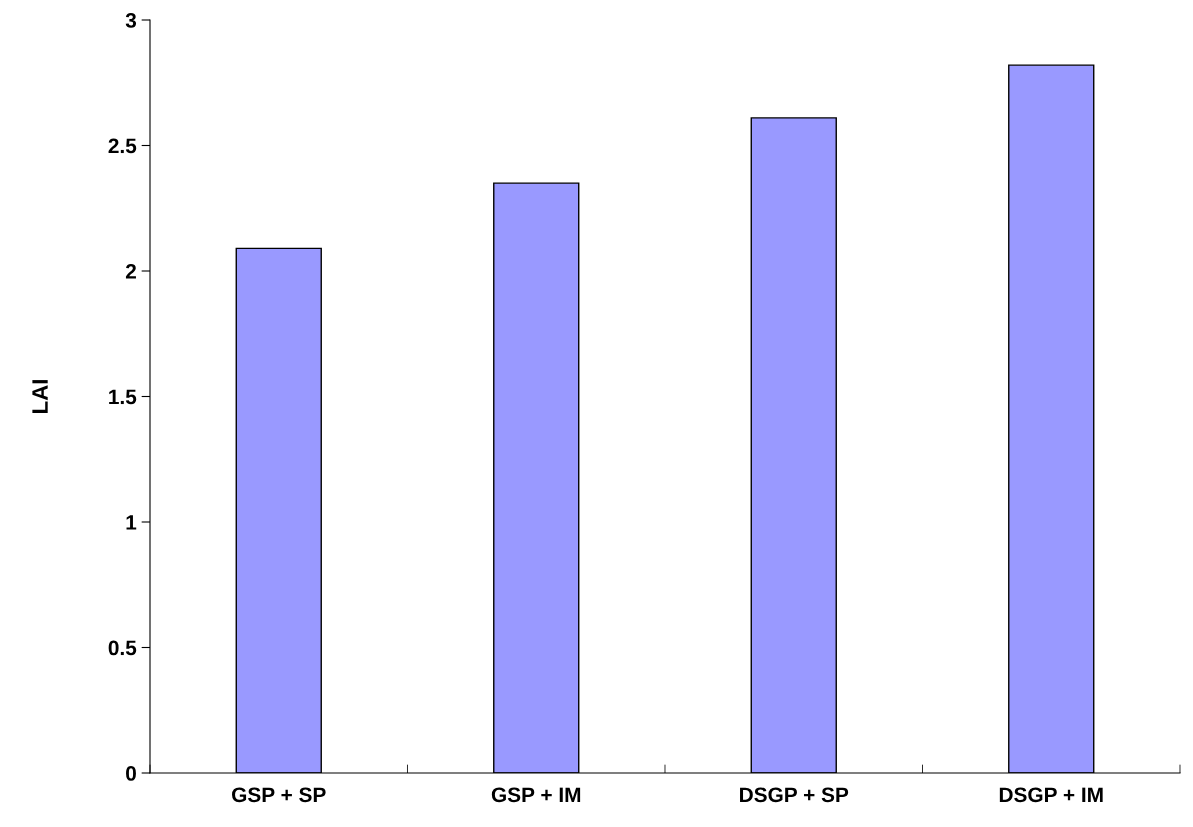  What do you see at coordinates (123, 397) in the screenshot?
I see `y-tick-label: 1.5` at bounding box center [123, 397].